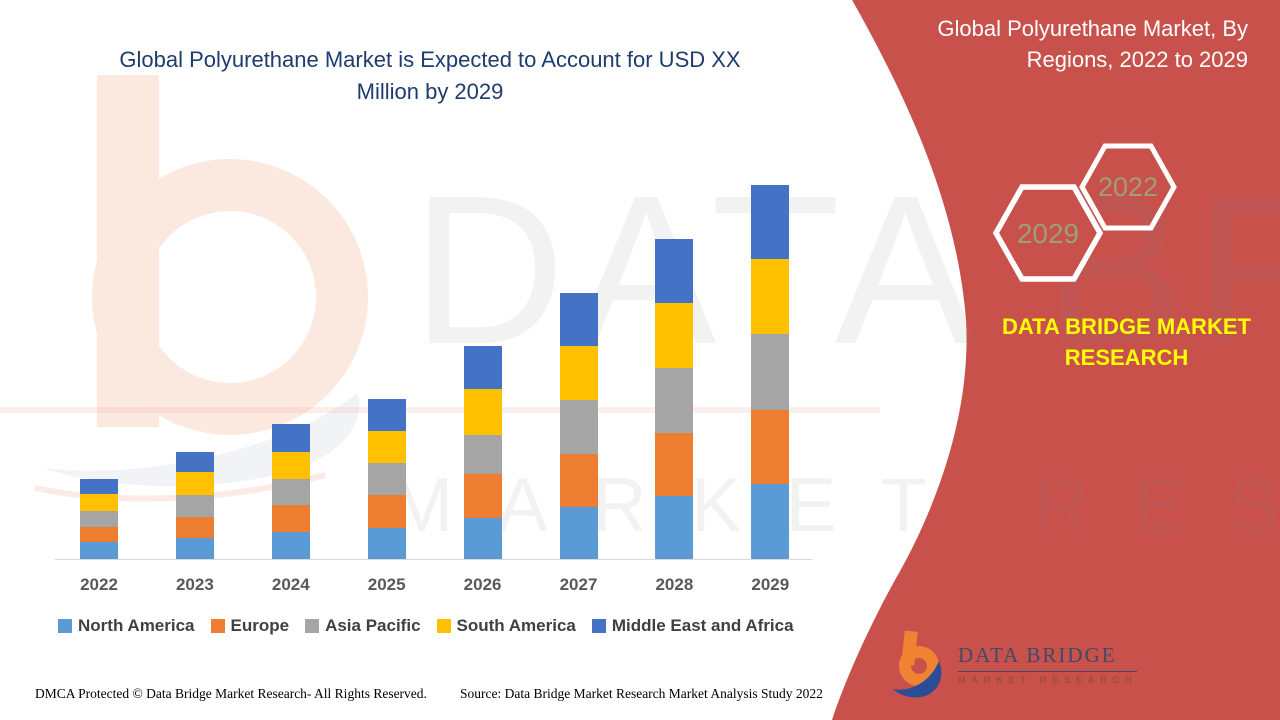 This screenshot has height=720, width=1280. What do you see at coordinates (917, 664) in the screenshot?
I see `company-logo-mark` at bounding box center [917, 664].